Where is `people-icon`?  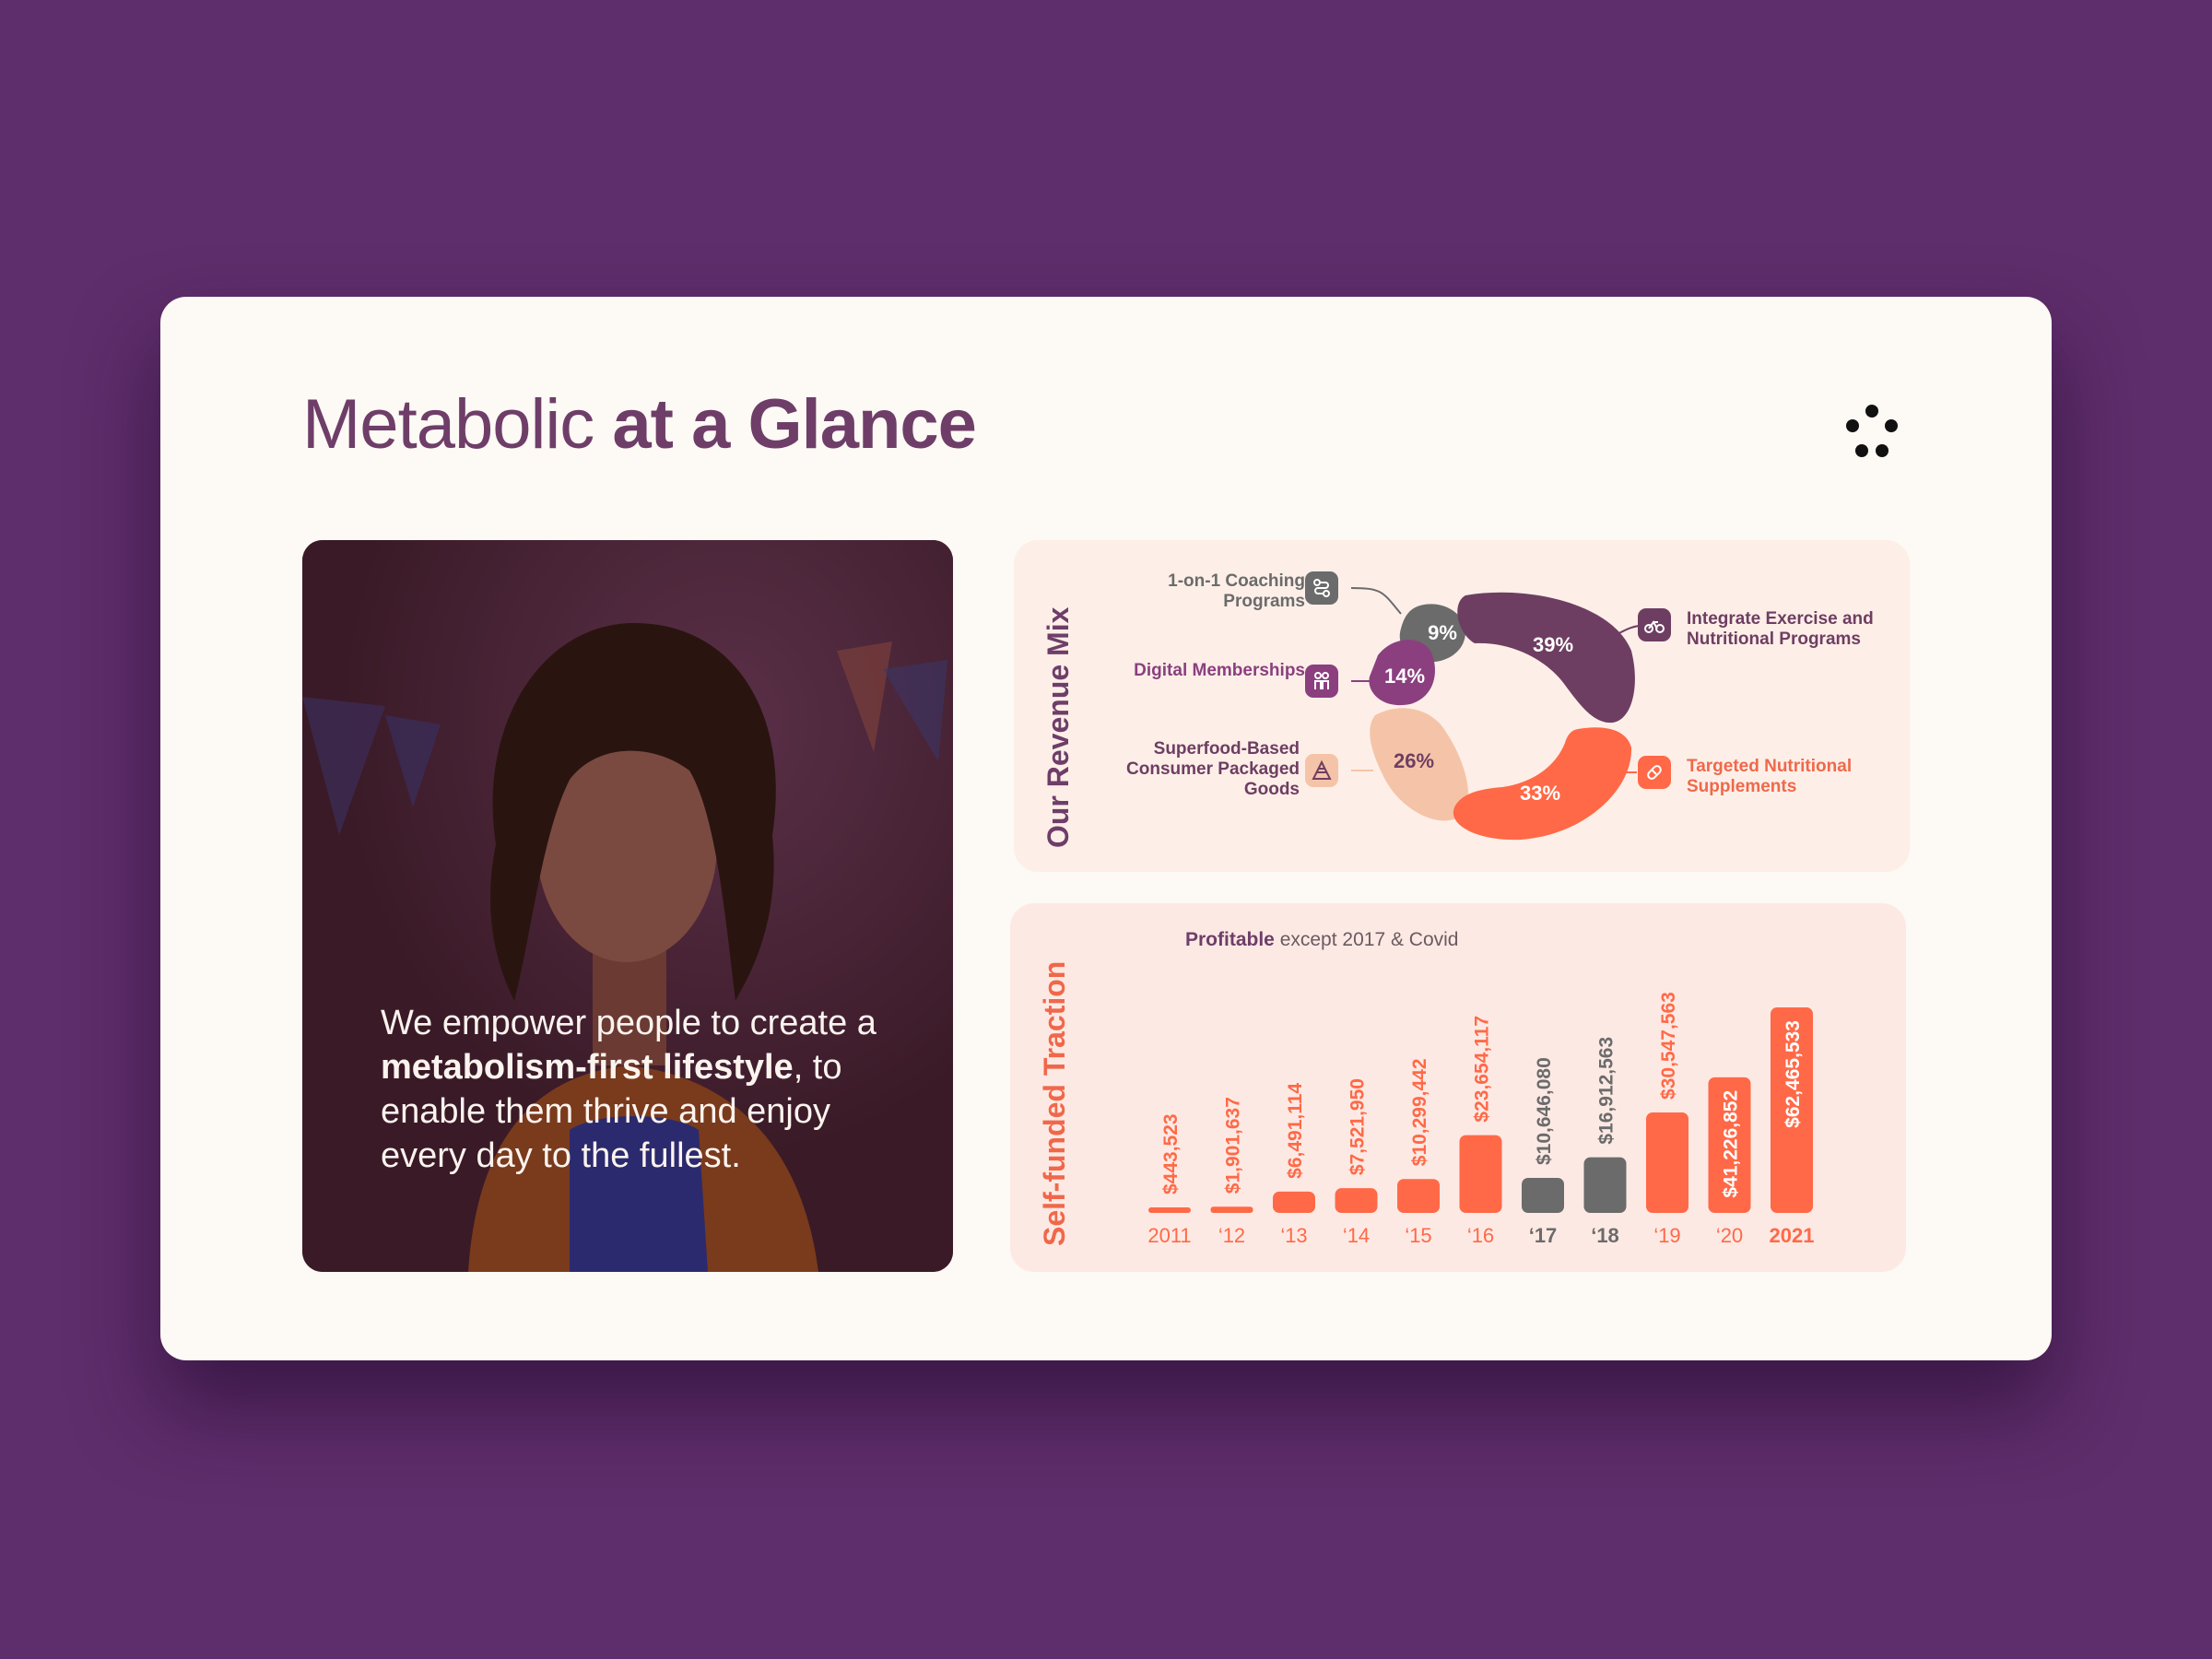 people-icon is located at coordinates (1321, 681).